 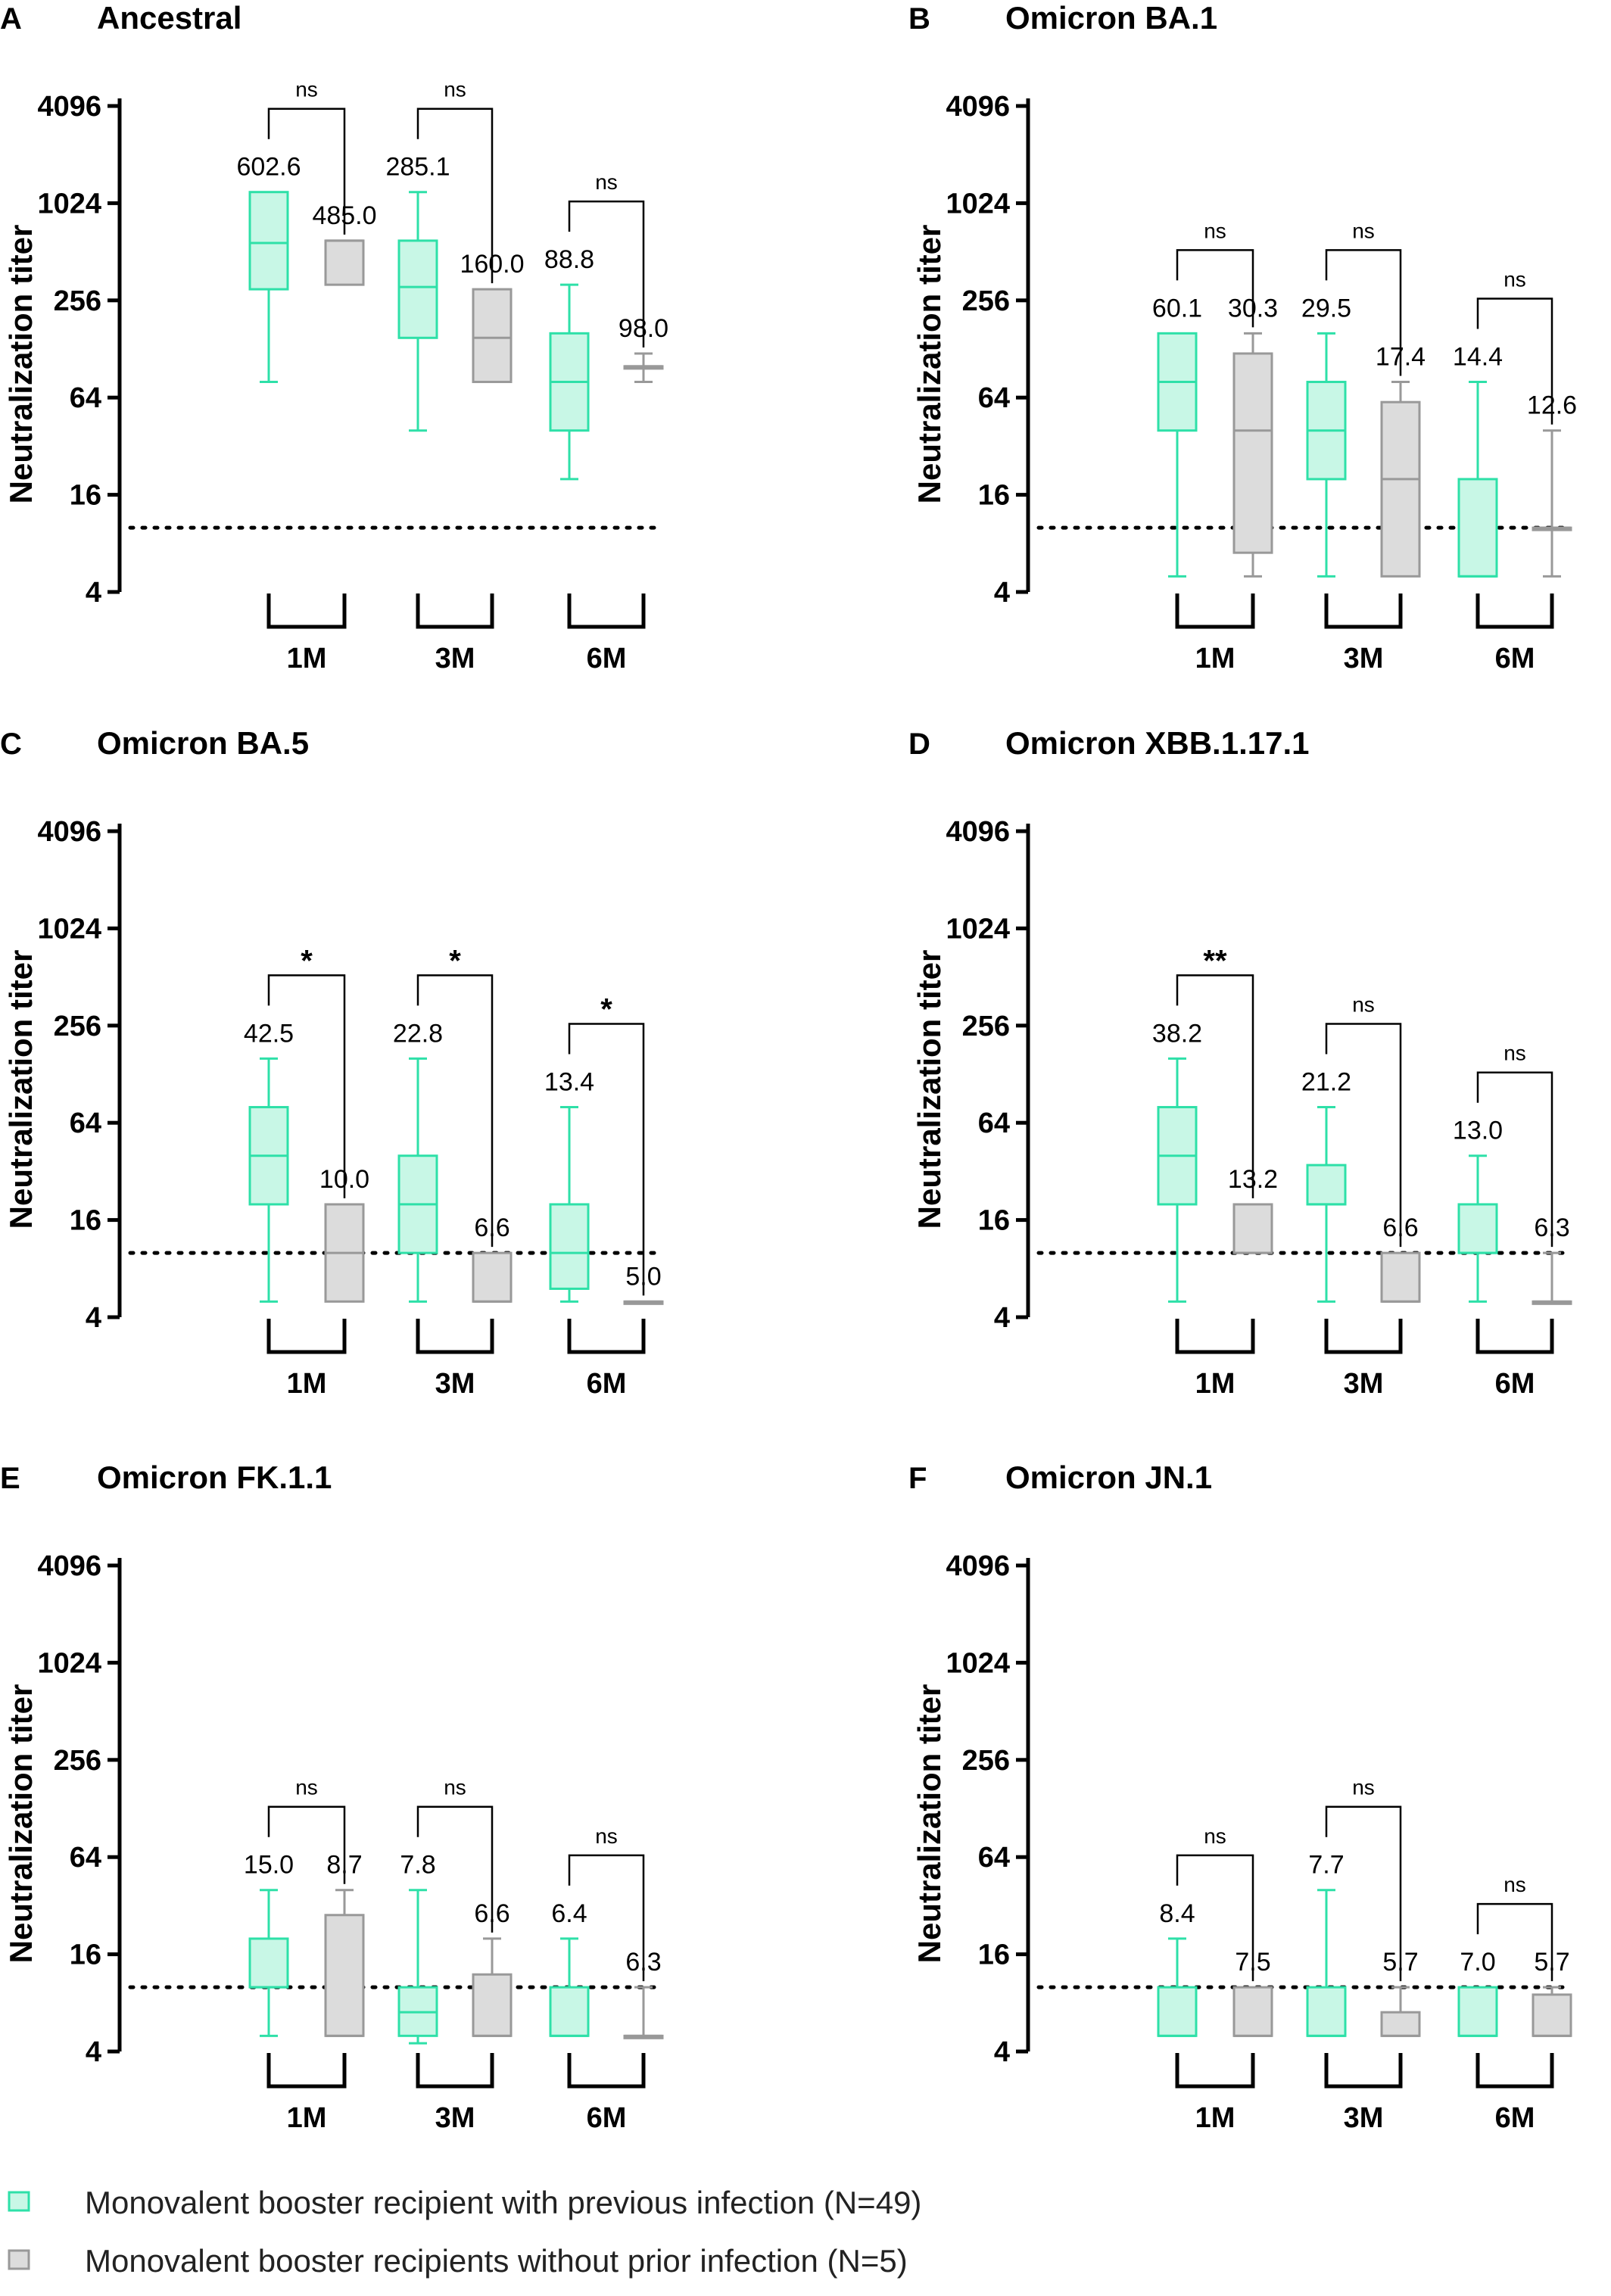 What do you see at coordinates (1177, 308) in the screenshot?
I see `gmt-label: 60.1` at bounding box center [1177, 308].